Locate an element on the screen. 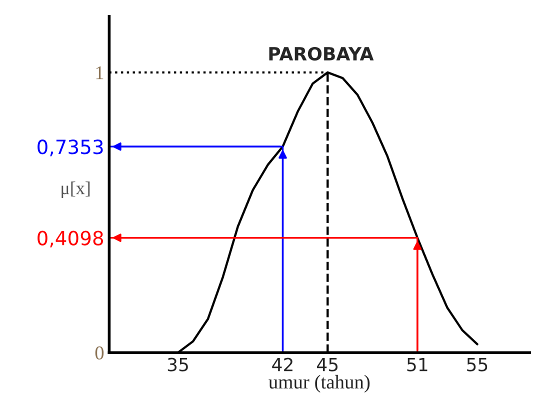 The width and height of the screenshot is (546, 410). y-tick-label: 1 is located at coordinates (100, 73).